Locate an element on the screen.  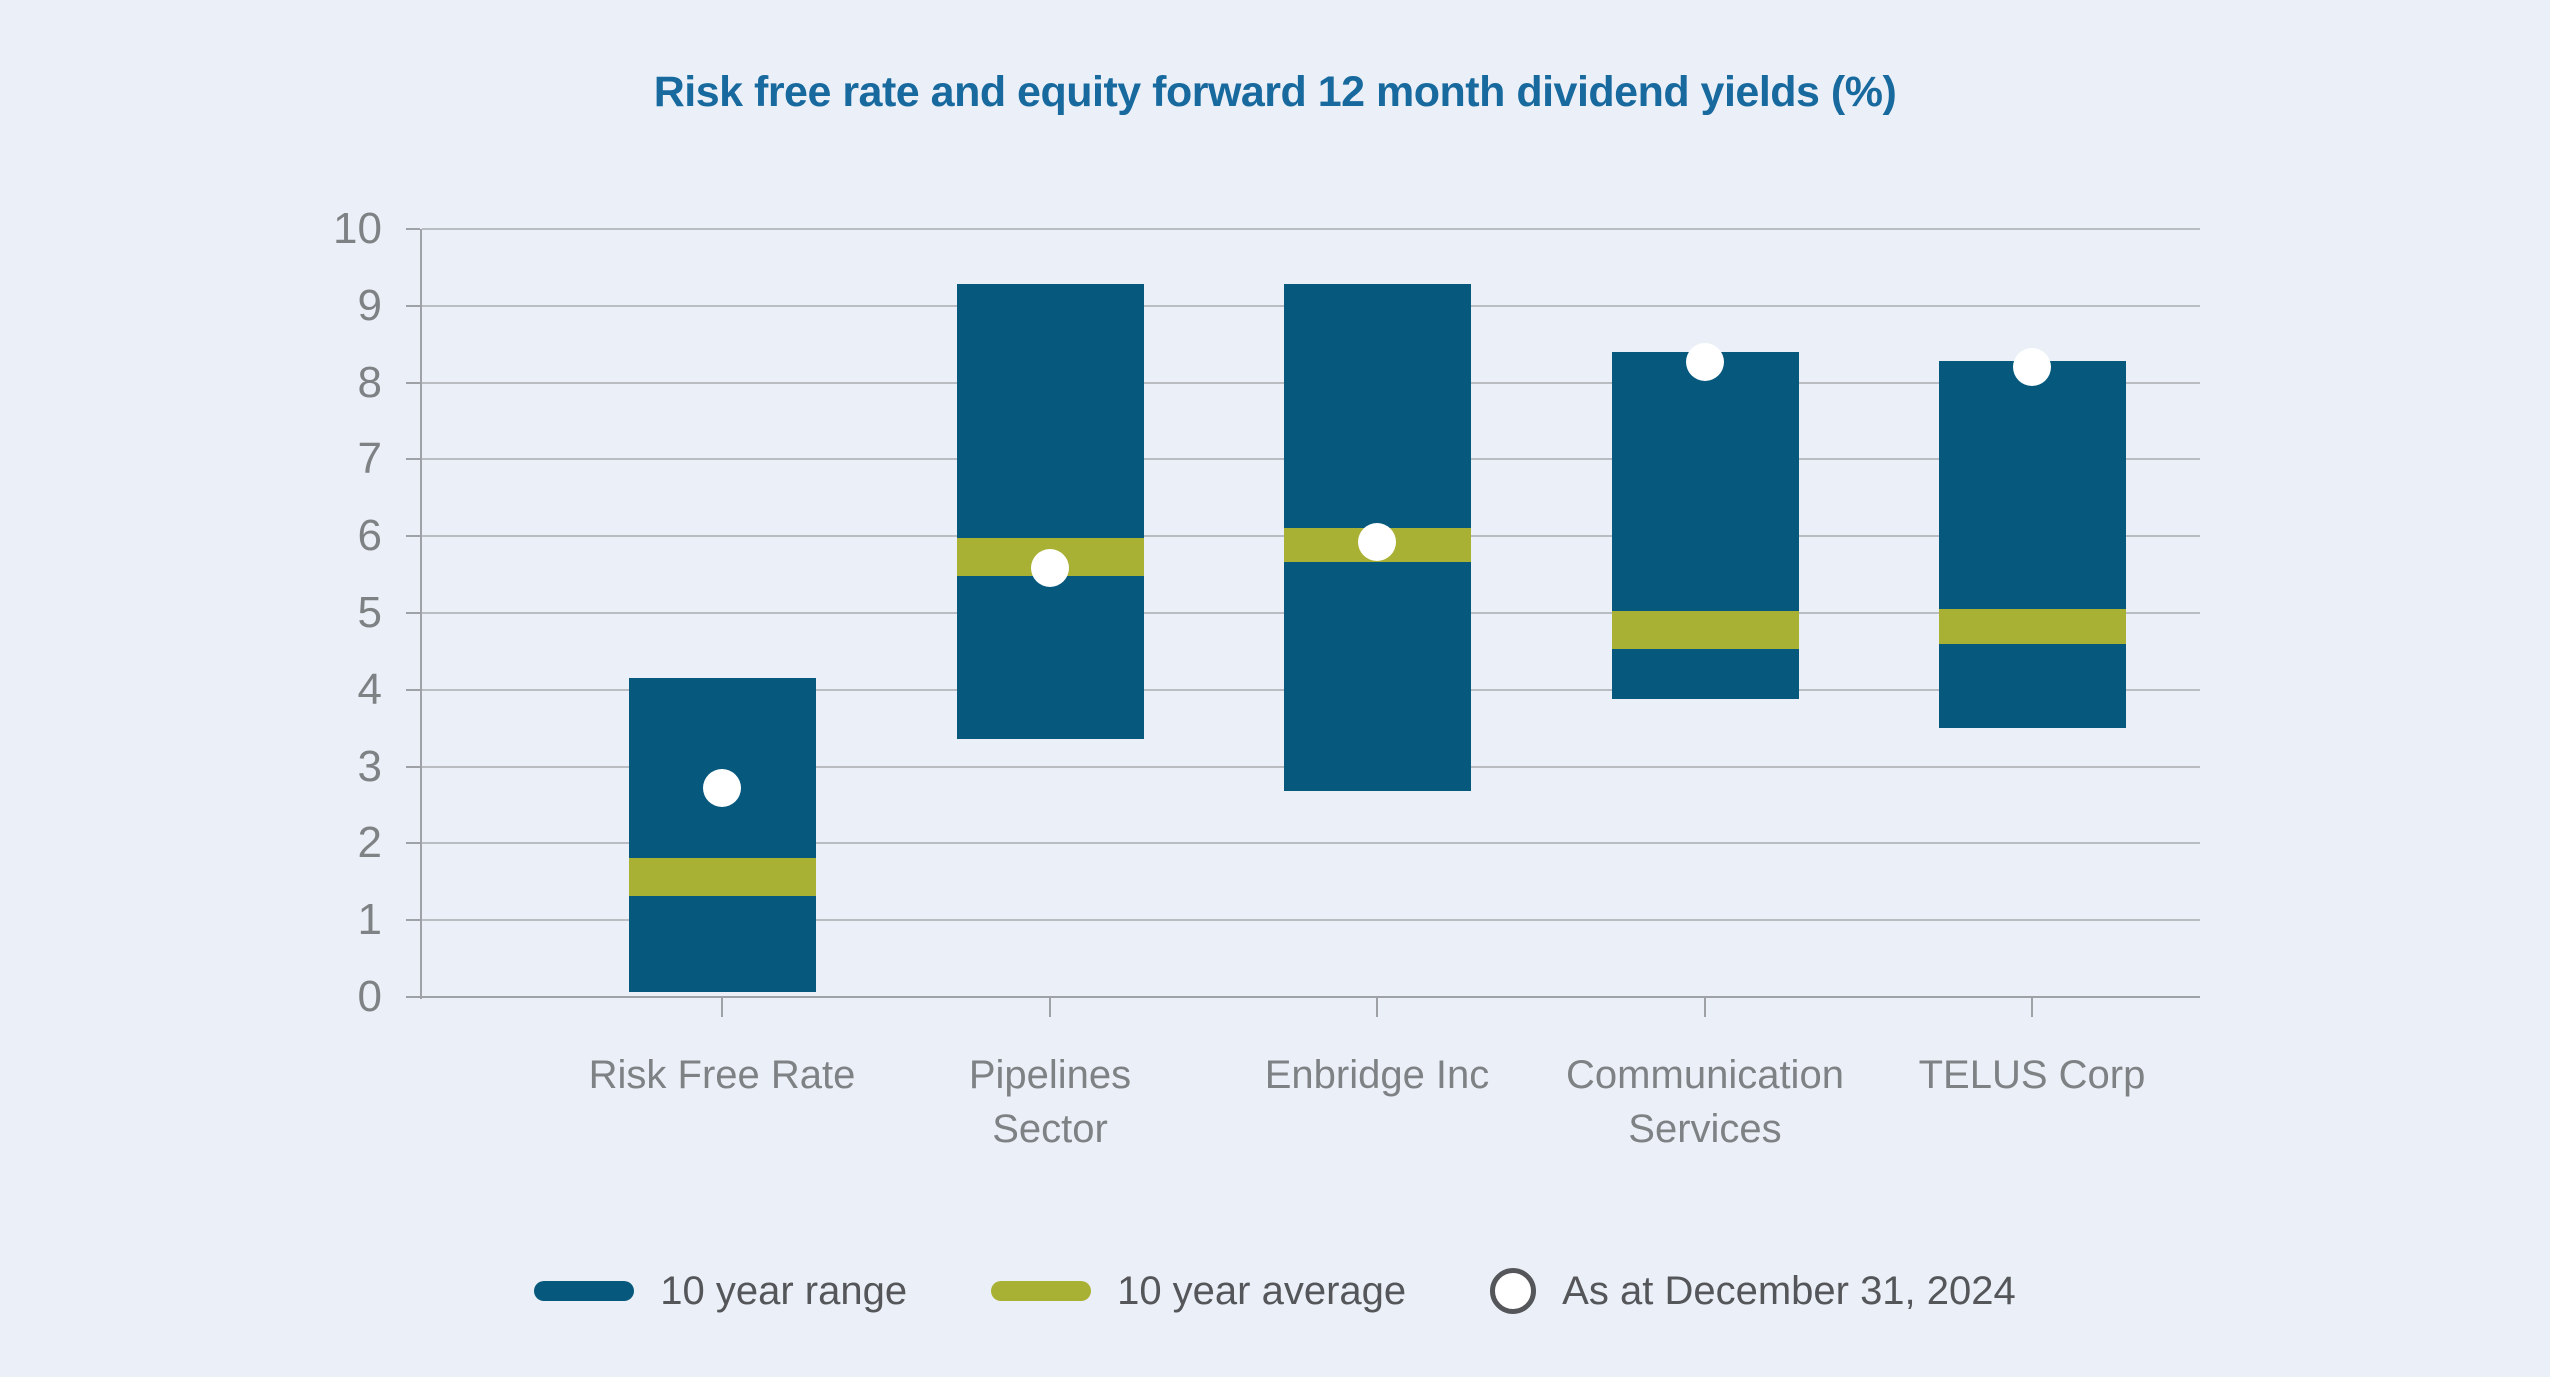
y-axis-line is located at coordinates (421, 614).